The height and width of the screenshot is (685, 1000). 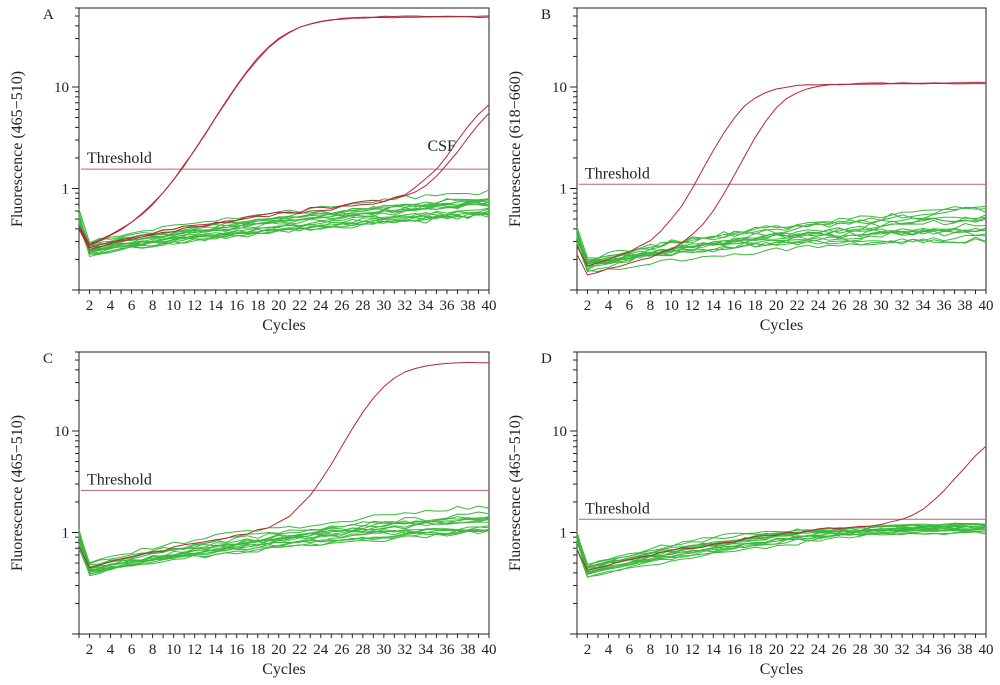 I want to click on positive-sample-curve, so click(x=284, y=130).